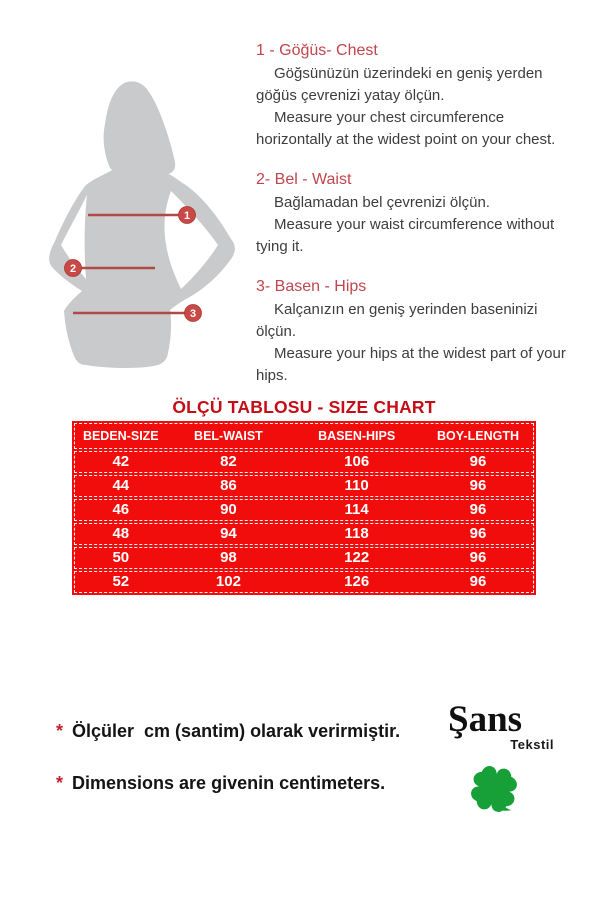 This screenshot has height=900, width=600. I want to click on silhouette-head, so click(139, 128).